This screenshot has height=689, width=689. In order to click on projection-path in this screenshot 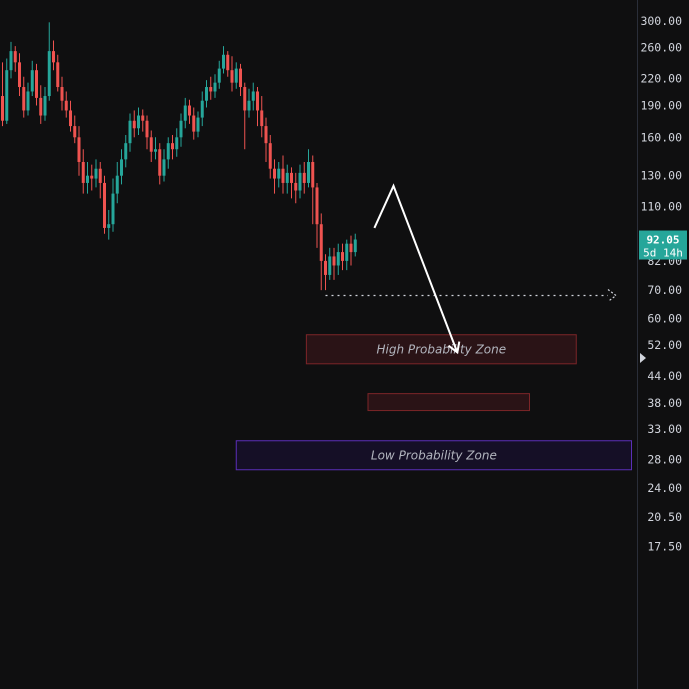, I will do `click(416, 268)`.